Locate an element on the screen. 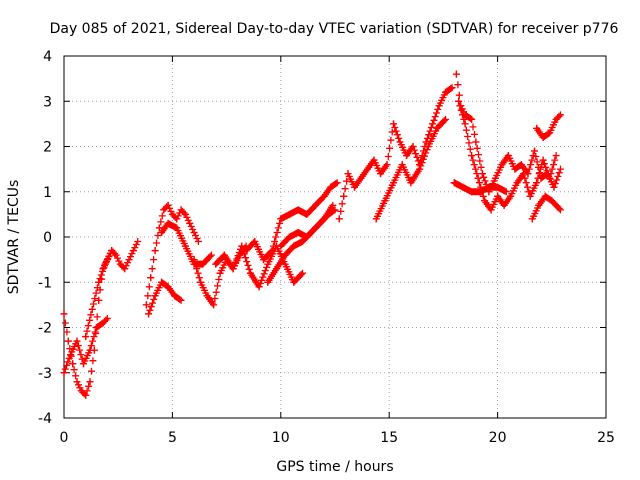 Image resolution: width=640 pixels, height=480 pixels. series-trace-k is located at coordinates (307, 225).